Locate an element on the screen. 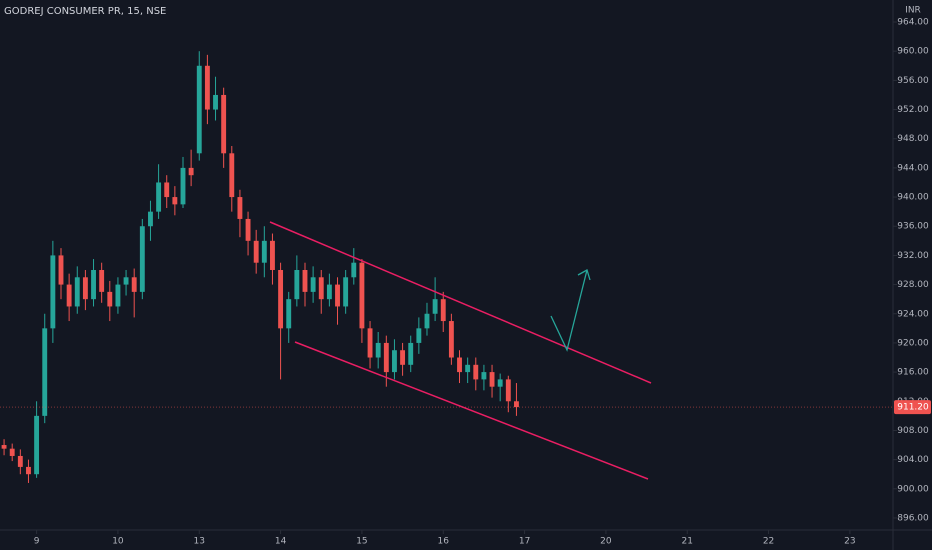 The image size is (932, 550). price-tick-label: 932.00 is located at coordinates (913, 256).